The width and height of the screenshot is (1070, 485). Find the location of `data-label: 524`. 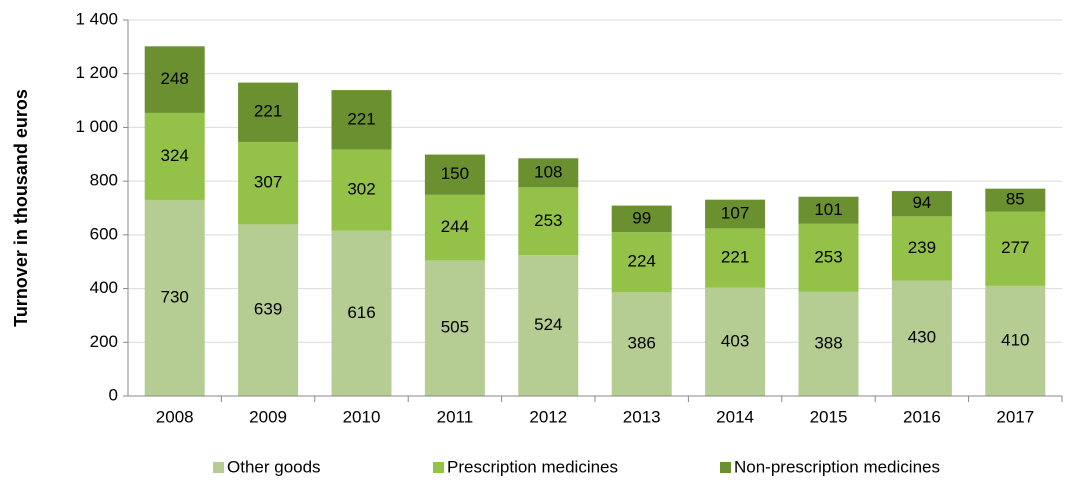

data-label: 524 is located at coordinates (548, 324).